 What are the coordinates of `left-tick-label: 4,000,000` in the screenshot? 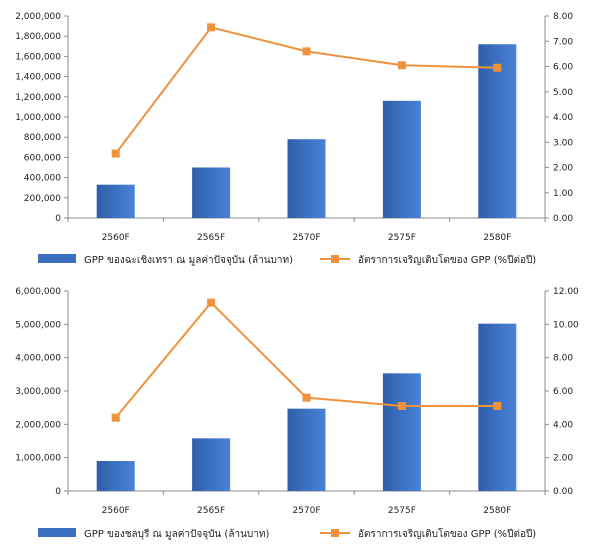 It's located at (38, 359).